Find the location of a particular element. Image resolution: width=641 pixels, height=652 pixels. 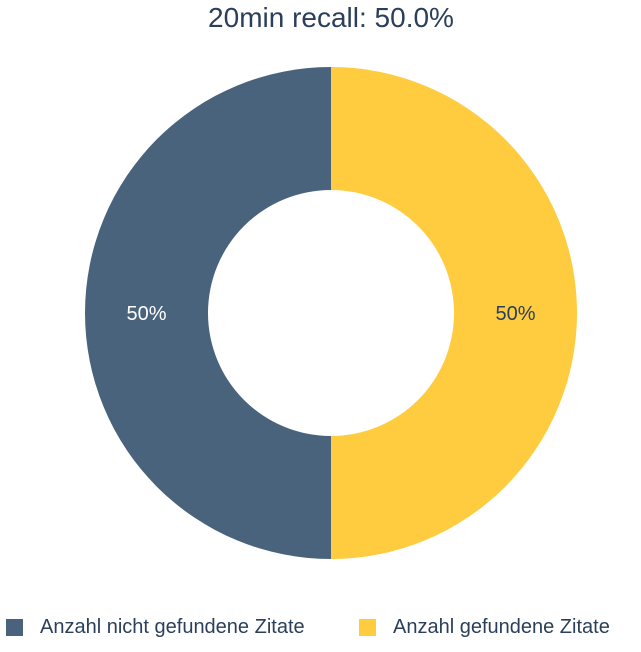

chart-title: 20min recall: 50.0% is located at coordinates (331, 17).